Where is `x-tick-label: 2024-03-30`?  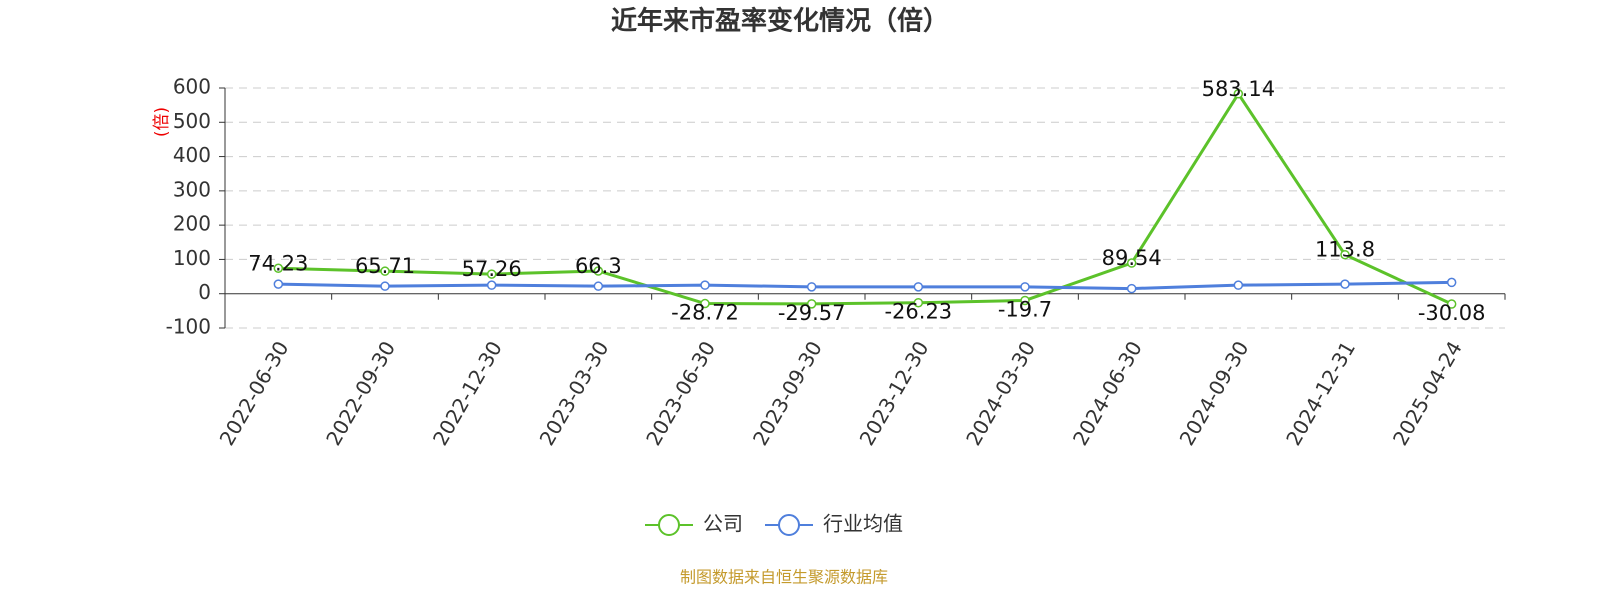 x-tick-label: 2024-03-30 is located at coordinates (1000, 393).